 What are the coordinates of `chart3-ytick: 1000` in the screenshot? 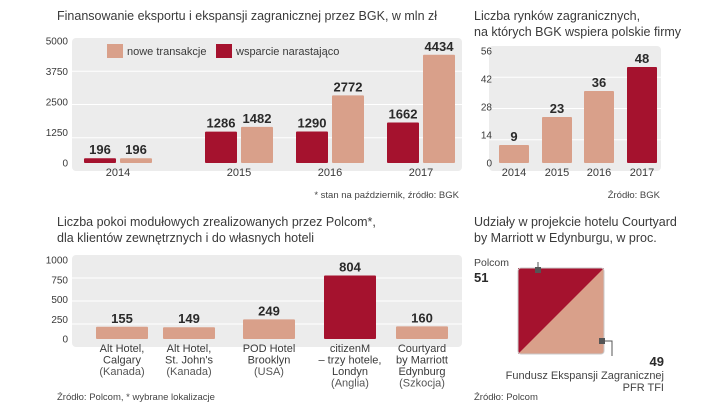 It's located at (57, 261).